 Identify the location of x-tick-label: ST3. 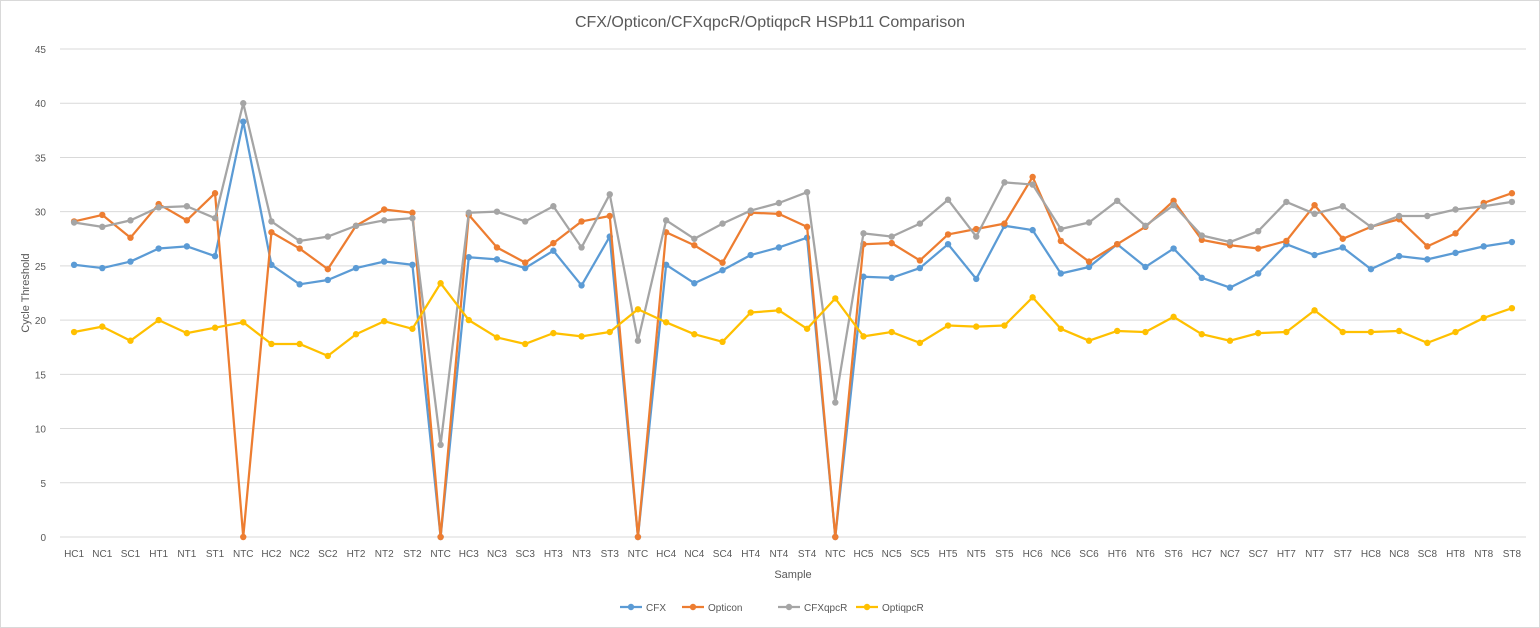
(610, 554).